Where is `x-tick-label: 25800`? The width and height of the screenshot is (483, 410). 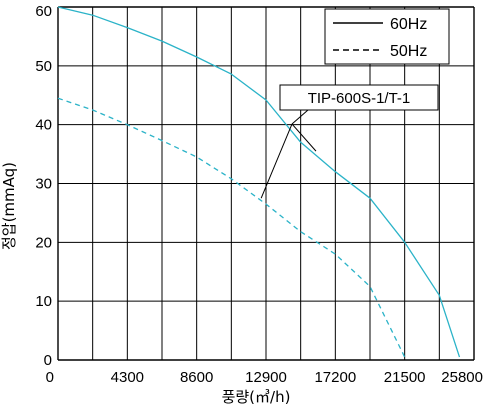
x-tick-label: 25800 is located at coordinates (462, 377).